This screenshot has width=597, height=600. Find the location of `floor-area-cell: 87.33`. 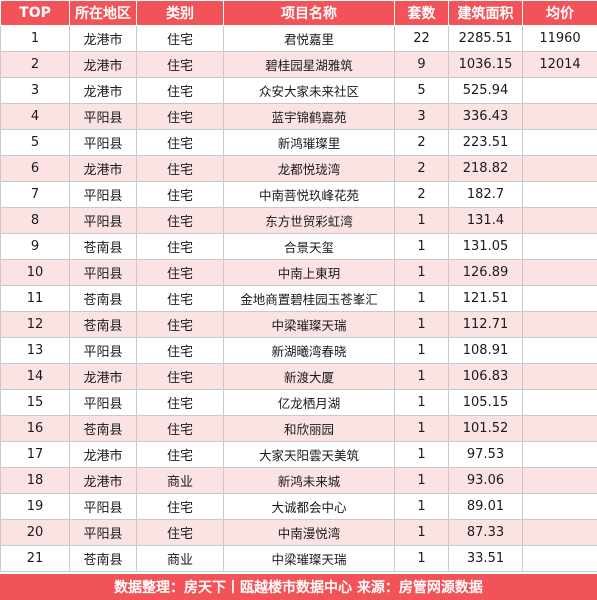

floor-area-cell: 87.33 is located at coordinates (485, 532).